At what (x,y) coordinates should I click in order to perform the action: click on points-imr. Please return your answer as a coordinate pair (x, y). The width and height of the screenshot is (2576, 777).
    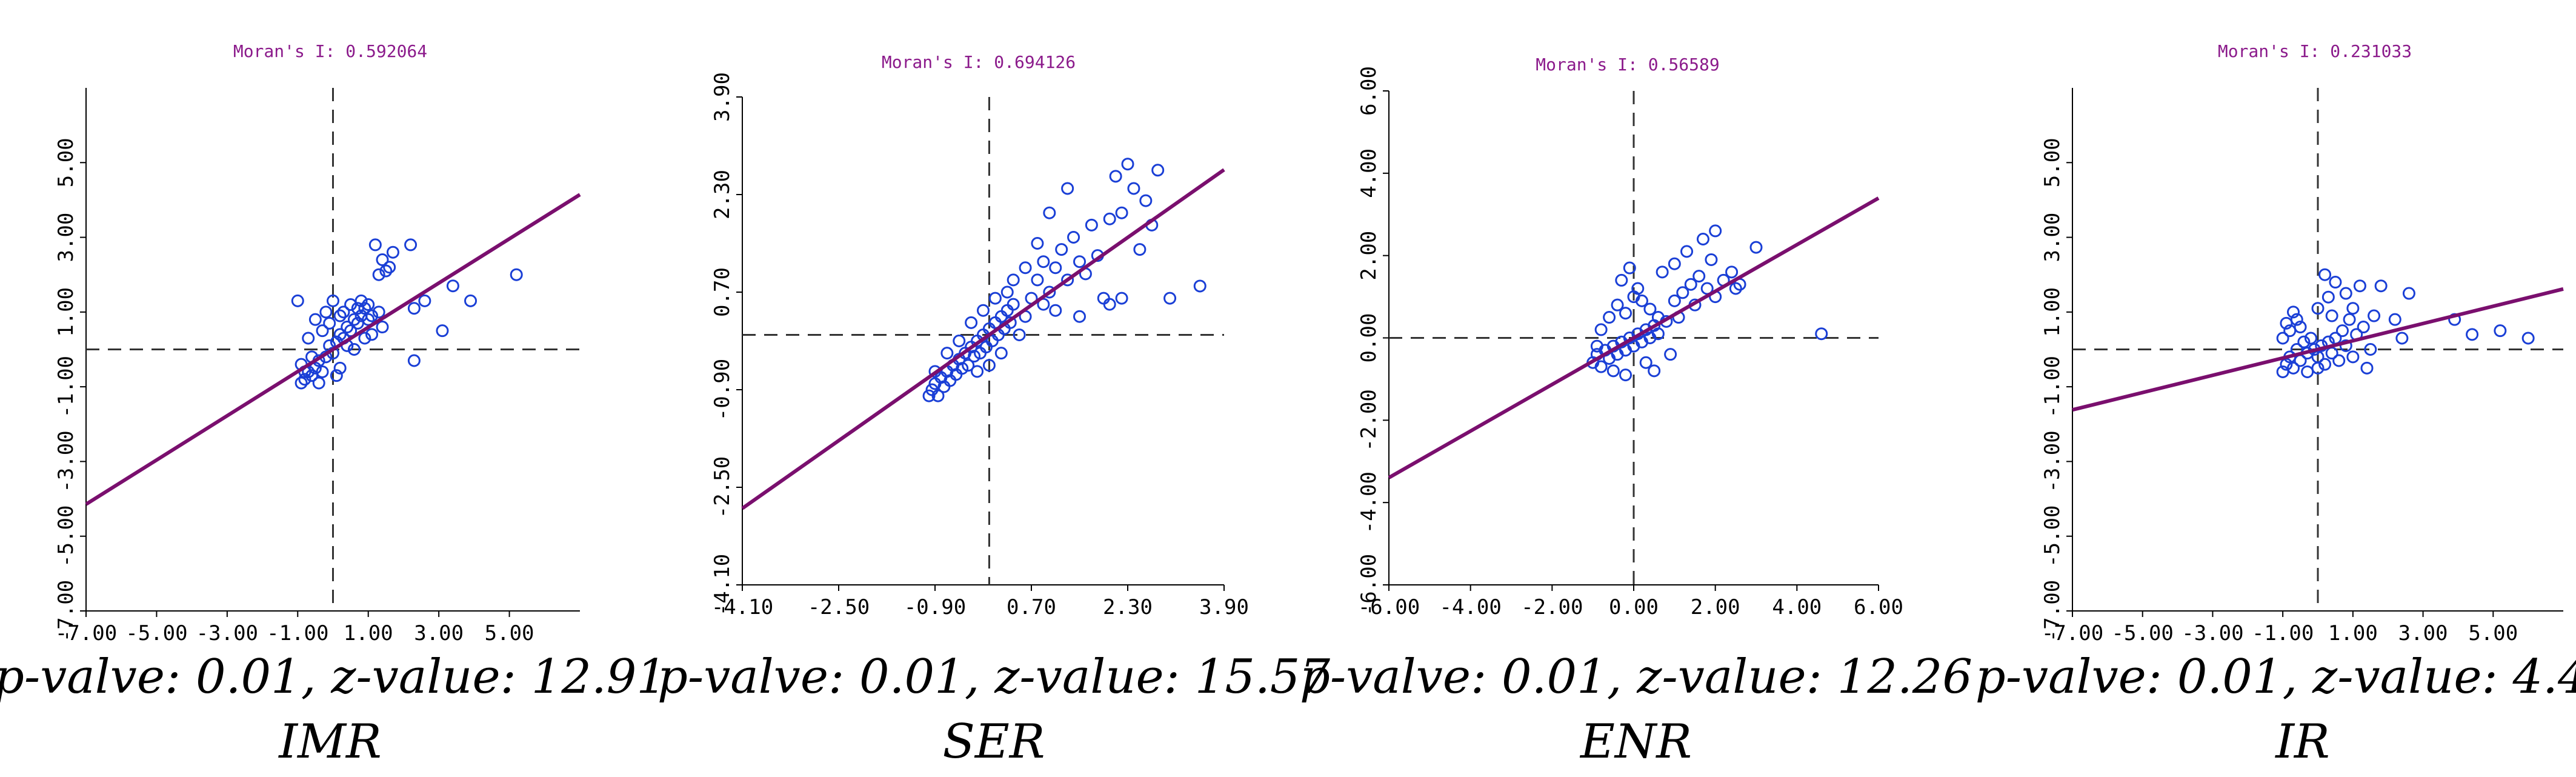
    Looking at the image, I should click on (407, 314).